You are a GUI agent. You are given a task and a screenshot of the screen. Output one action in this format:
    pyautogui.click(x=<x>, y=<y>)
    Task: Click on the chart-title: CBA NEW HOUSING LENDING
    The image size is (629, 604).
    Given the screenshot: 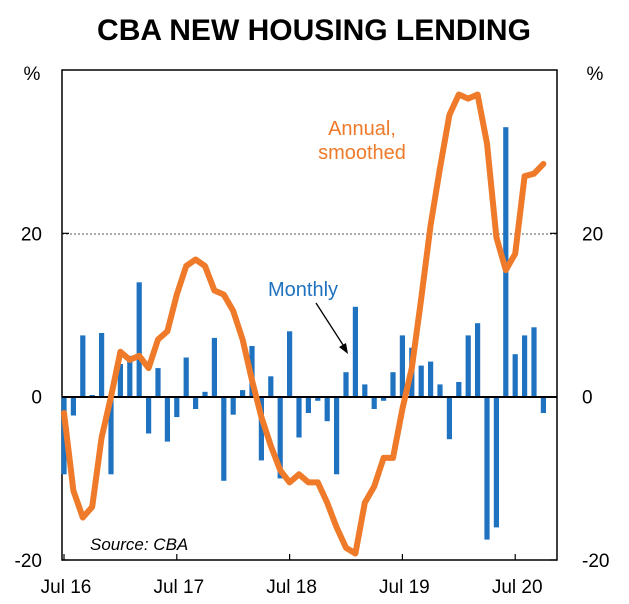 What is the action you would take?
    pyautogui.click(x=314, y=30)
    